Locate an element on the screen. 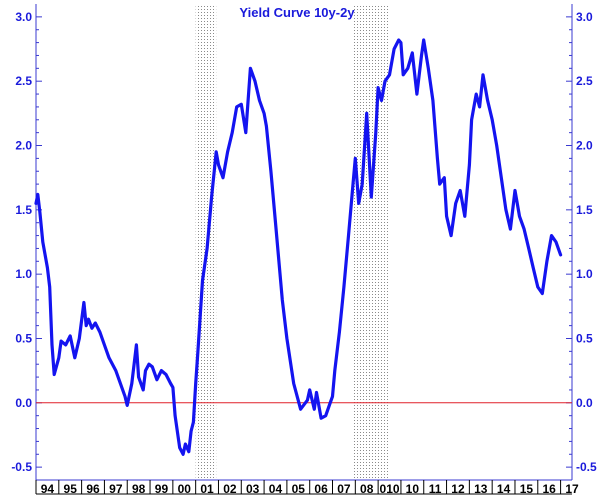  year-label: 02 is located at coordinates (230, 489).